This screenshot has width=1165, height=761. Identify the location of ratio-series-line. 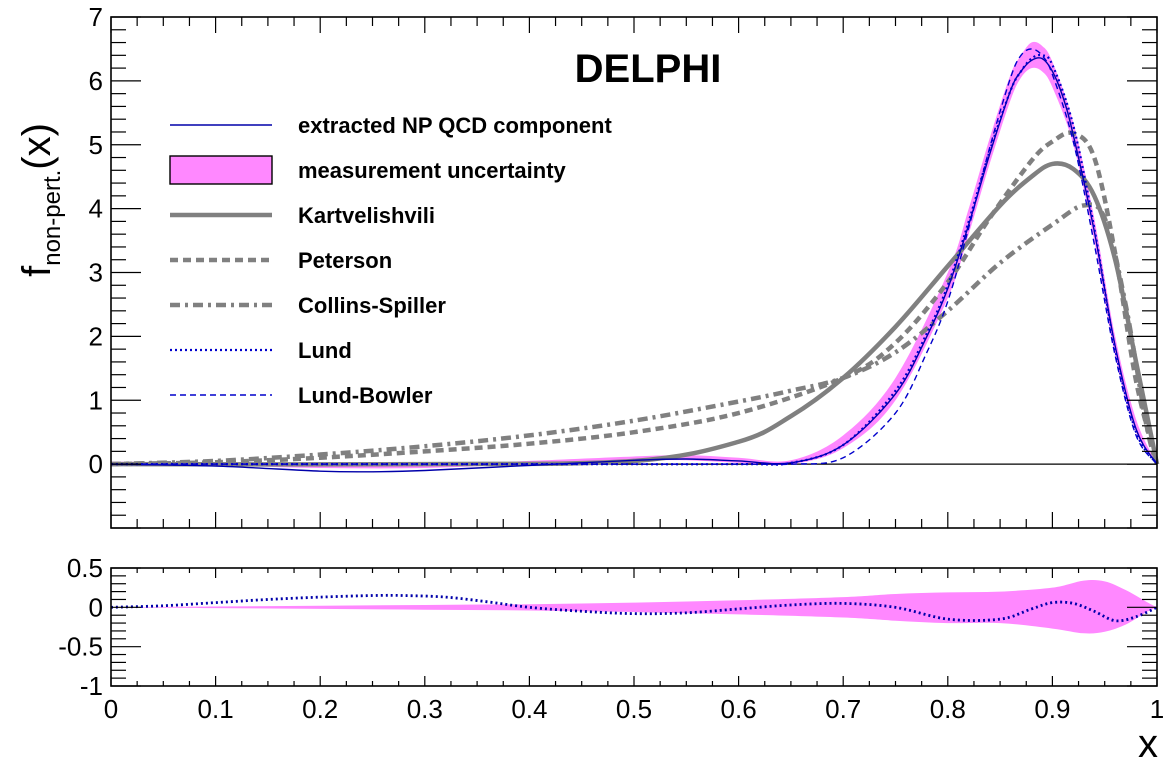
(634, 608).